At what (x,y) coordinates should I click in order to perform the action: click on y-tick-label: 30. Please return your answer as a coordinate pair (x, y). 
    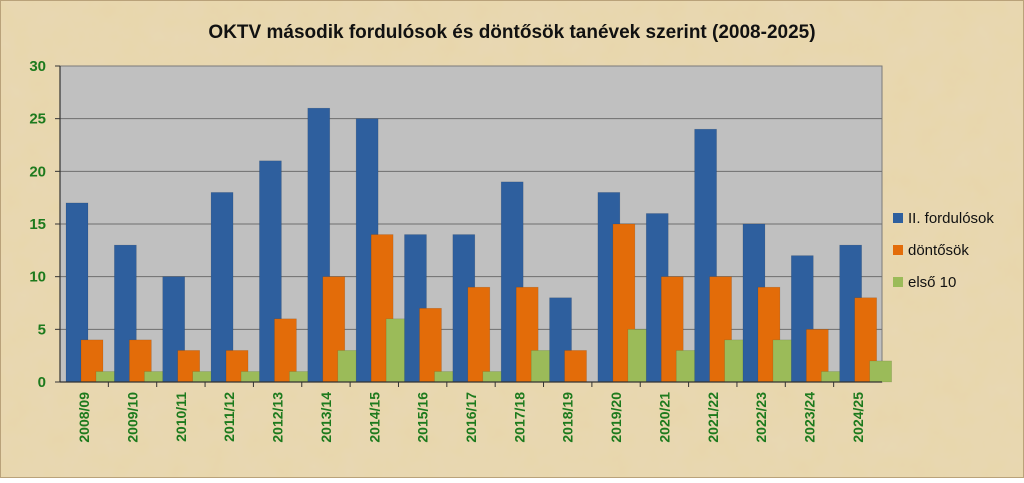
    Looking at the image, I should click on (37, 66).